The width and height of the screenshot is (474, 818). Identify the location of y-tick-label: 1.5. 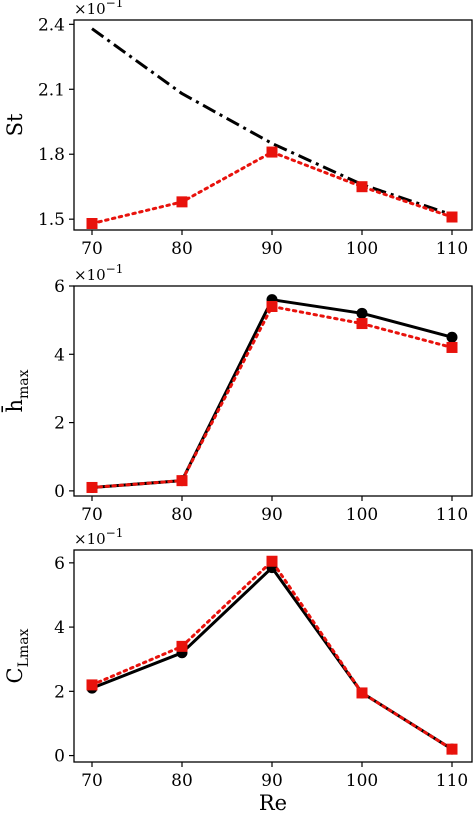
(51, 220).